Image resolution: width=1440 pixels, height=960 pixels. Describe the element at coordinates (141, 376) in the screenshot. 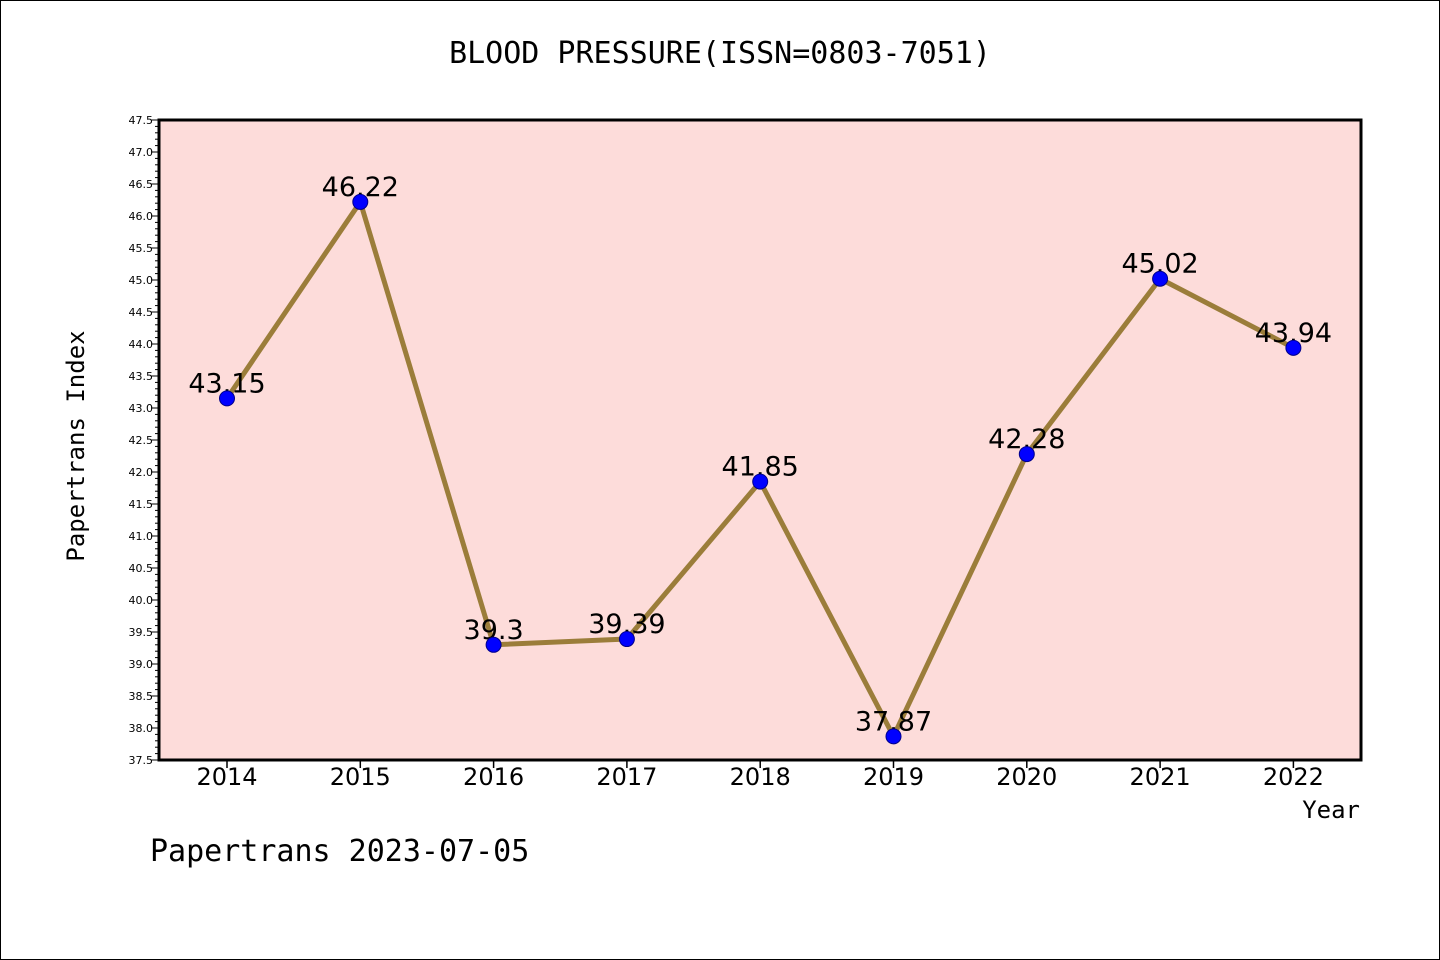

I see `y-tick-label: 43.5` at that location.